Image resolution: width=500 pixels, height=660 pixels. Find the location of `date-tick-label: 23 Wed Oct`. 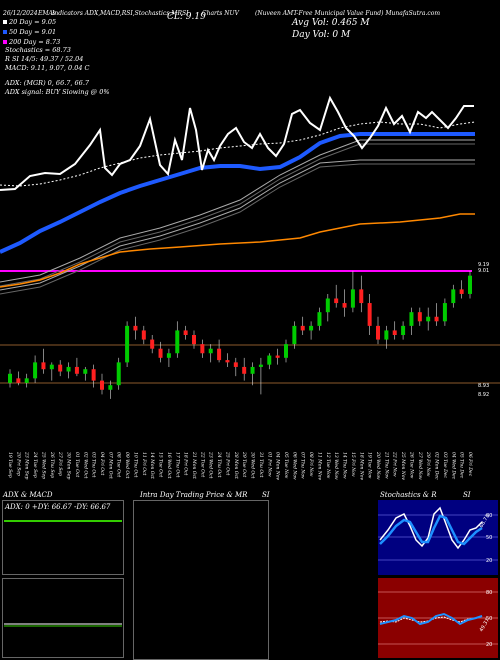

date-tick-label: 23 Wed Oct is located at coordinates (211, 465).